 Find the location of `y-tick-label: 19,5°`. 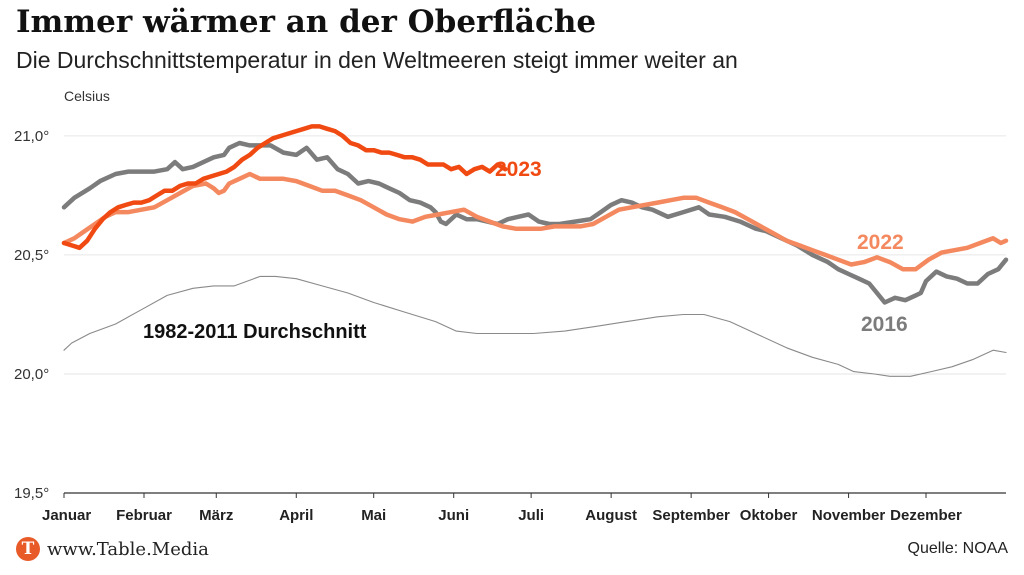

y-tick-label: 19,5° is located at coordinates (31, 493).